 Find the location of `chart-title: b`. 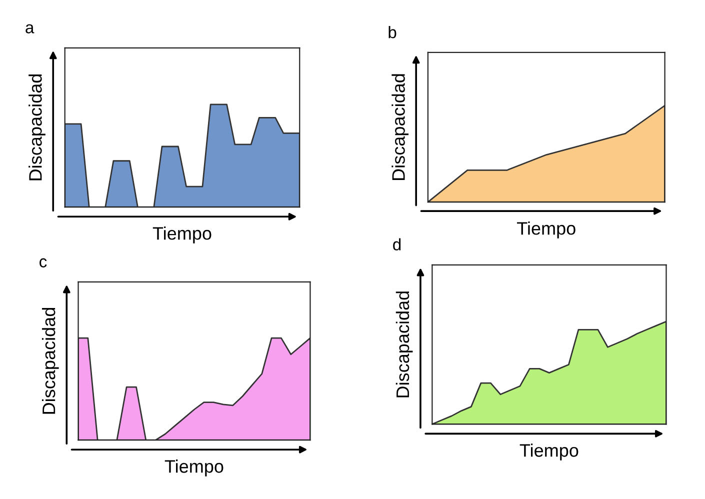

chart-title: b is located at coordinates (392, 32).